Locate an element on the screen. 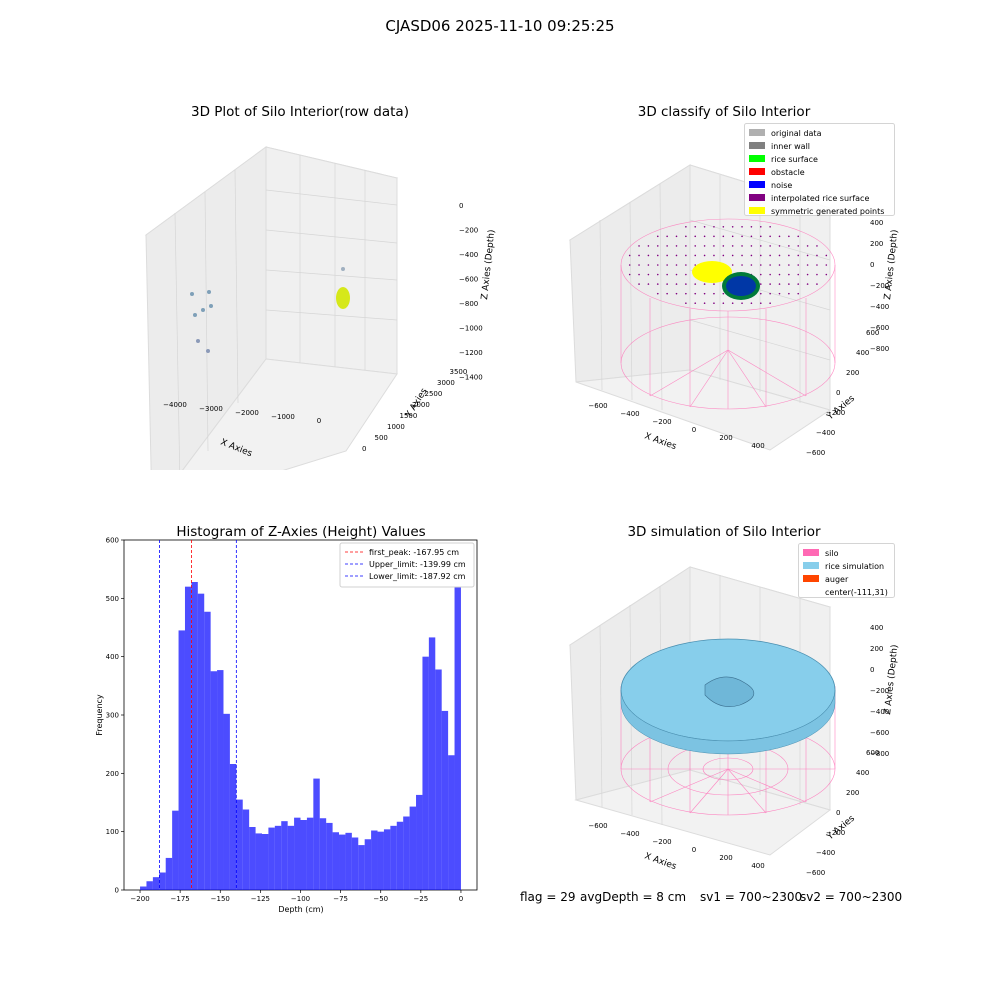 This screenshot has height=1000, width=1000. x-tick-label: −50 is located at coordinates (380, 899).